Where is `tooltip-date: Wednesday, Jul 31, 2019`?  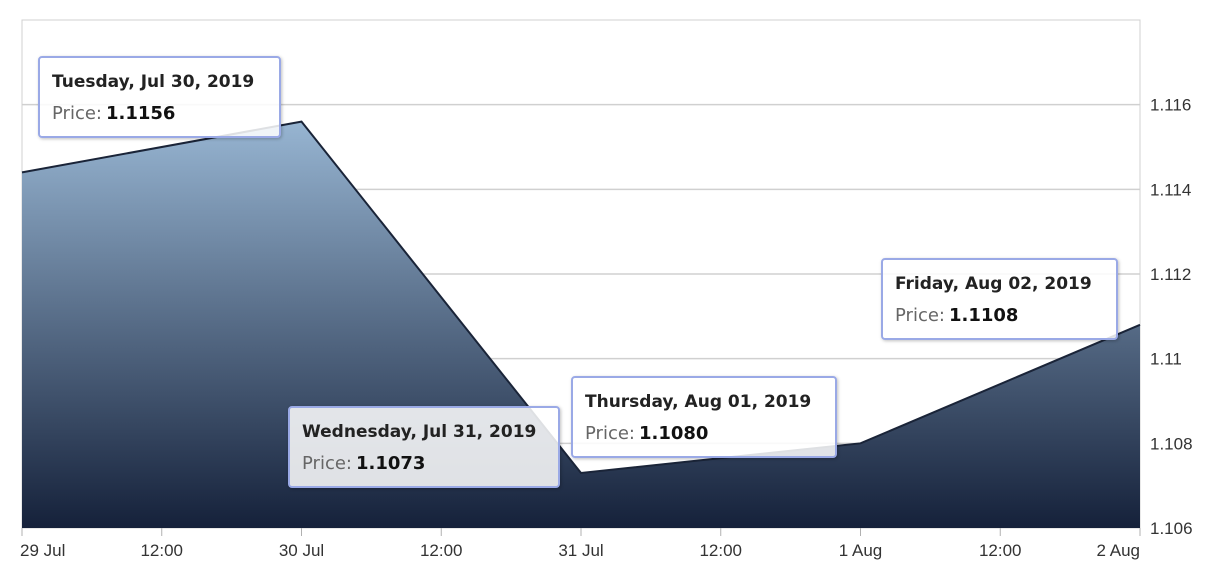
tooltip-date: Wednesday, Jul 31, 2019 is located at coordinates (419, 432).